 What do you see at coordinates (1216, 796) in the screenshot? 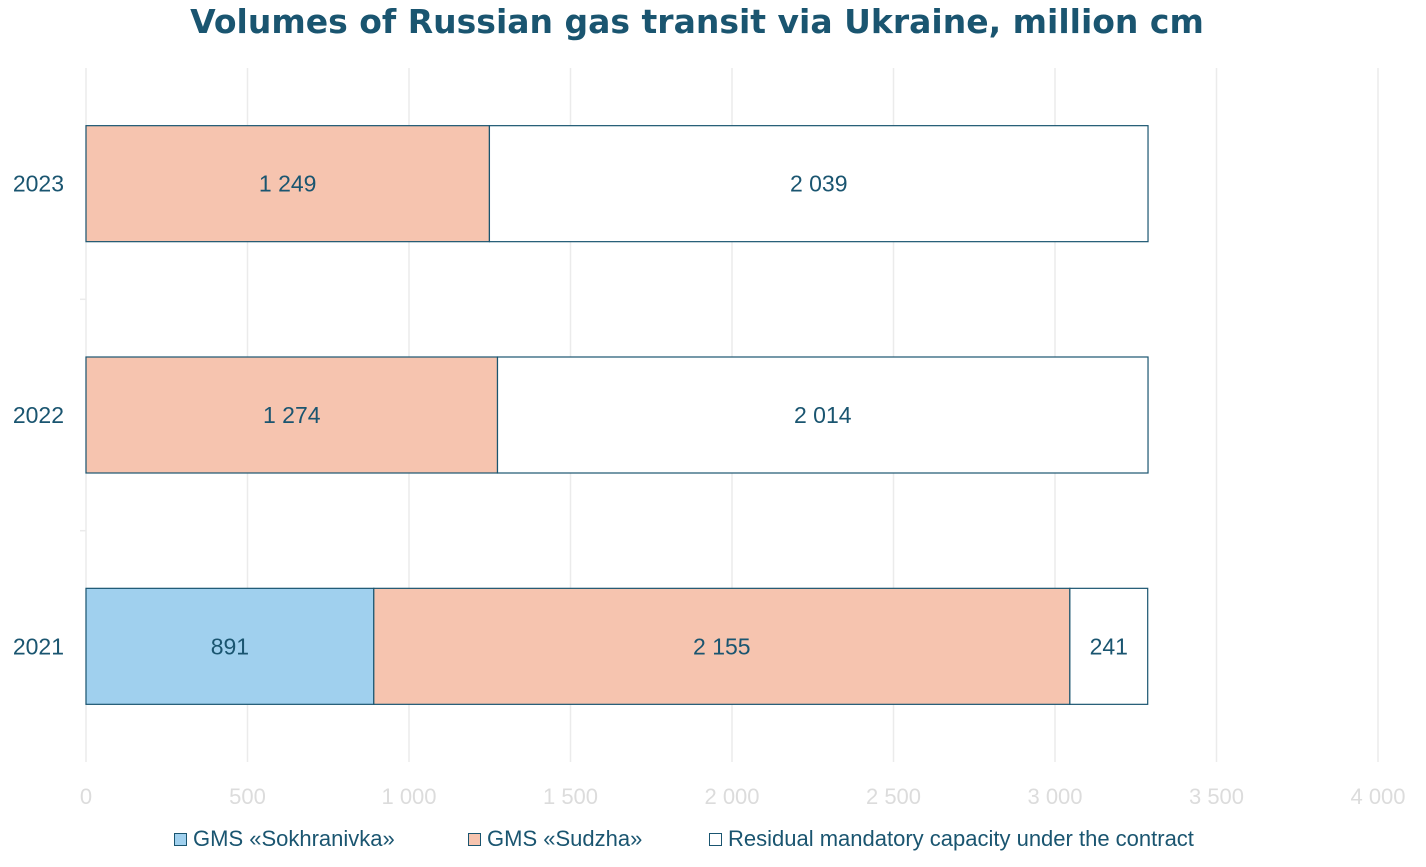
I see `x-tick-label: 3 500` at bounding box center [1216, 796].